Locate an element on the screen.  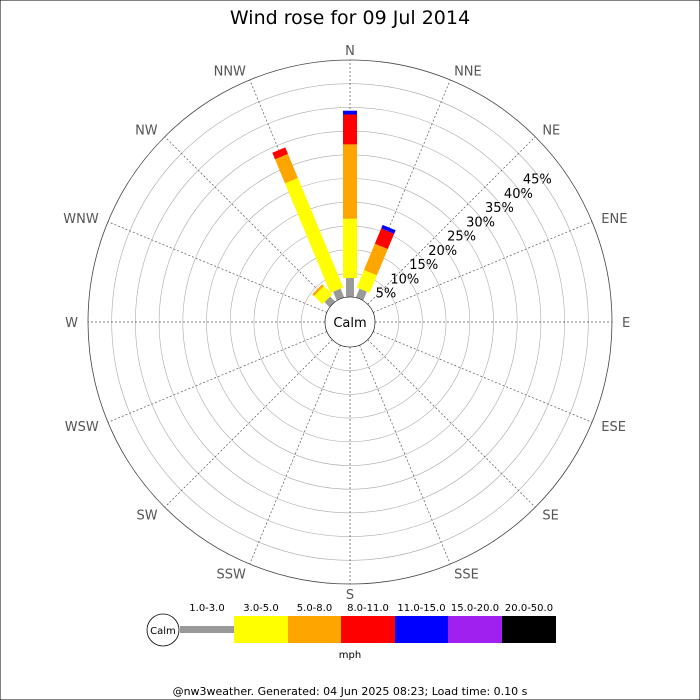
spoke-ne is located at coordinates (451, 220).